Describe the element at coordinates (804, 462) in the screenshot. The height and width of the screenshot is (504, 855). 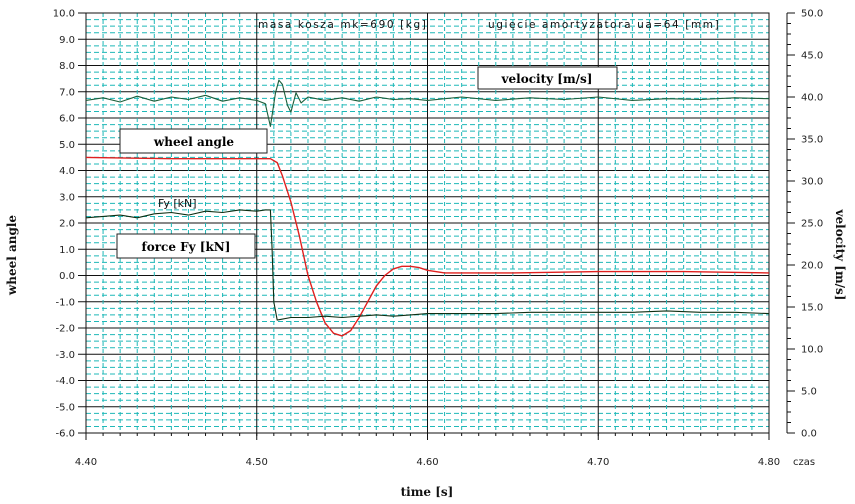
I see `x-unit-label: czas` at that location.